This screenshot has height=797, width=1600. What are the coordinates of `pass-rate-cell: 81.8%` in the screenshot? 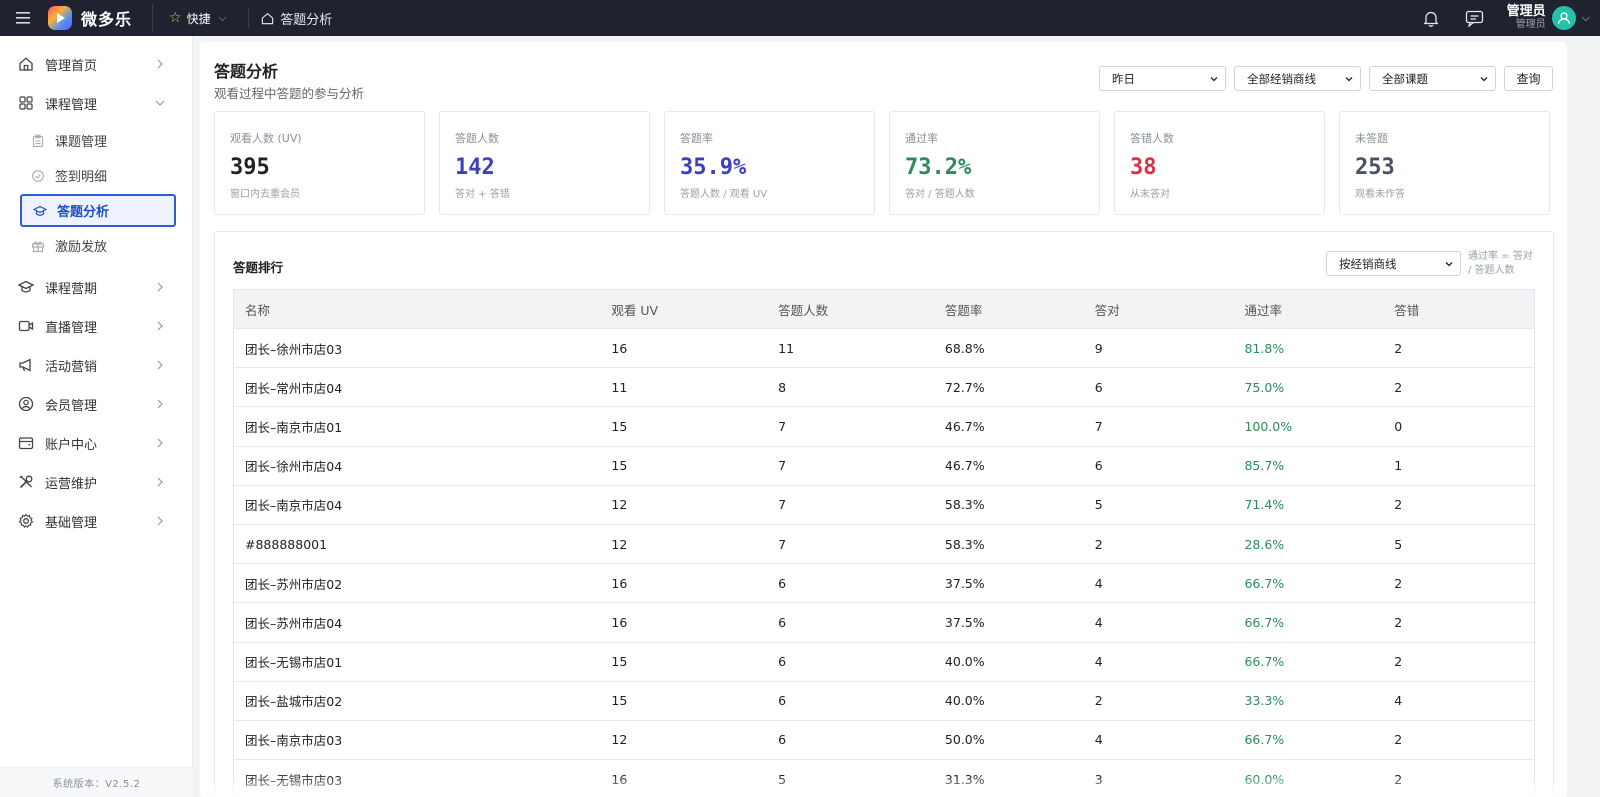 It's located at (1264, 348).